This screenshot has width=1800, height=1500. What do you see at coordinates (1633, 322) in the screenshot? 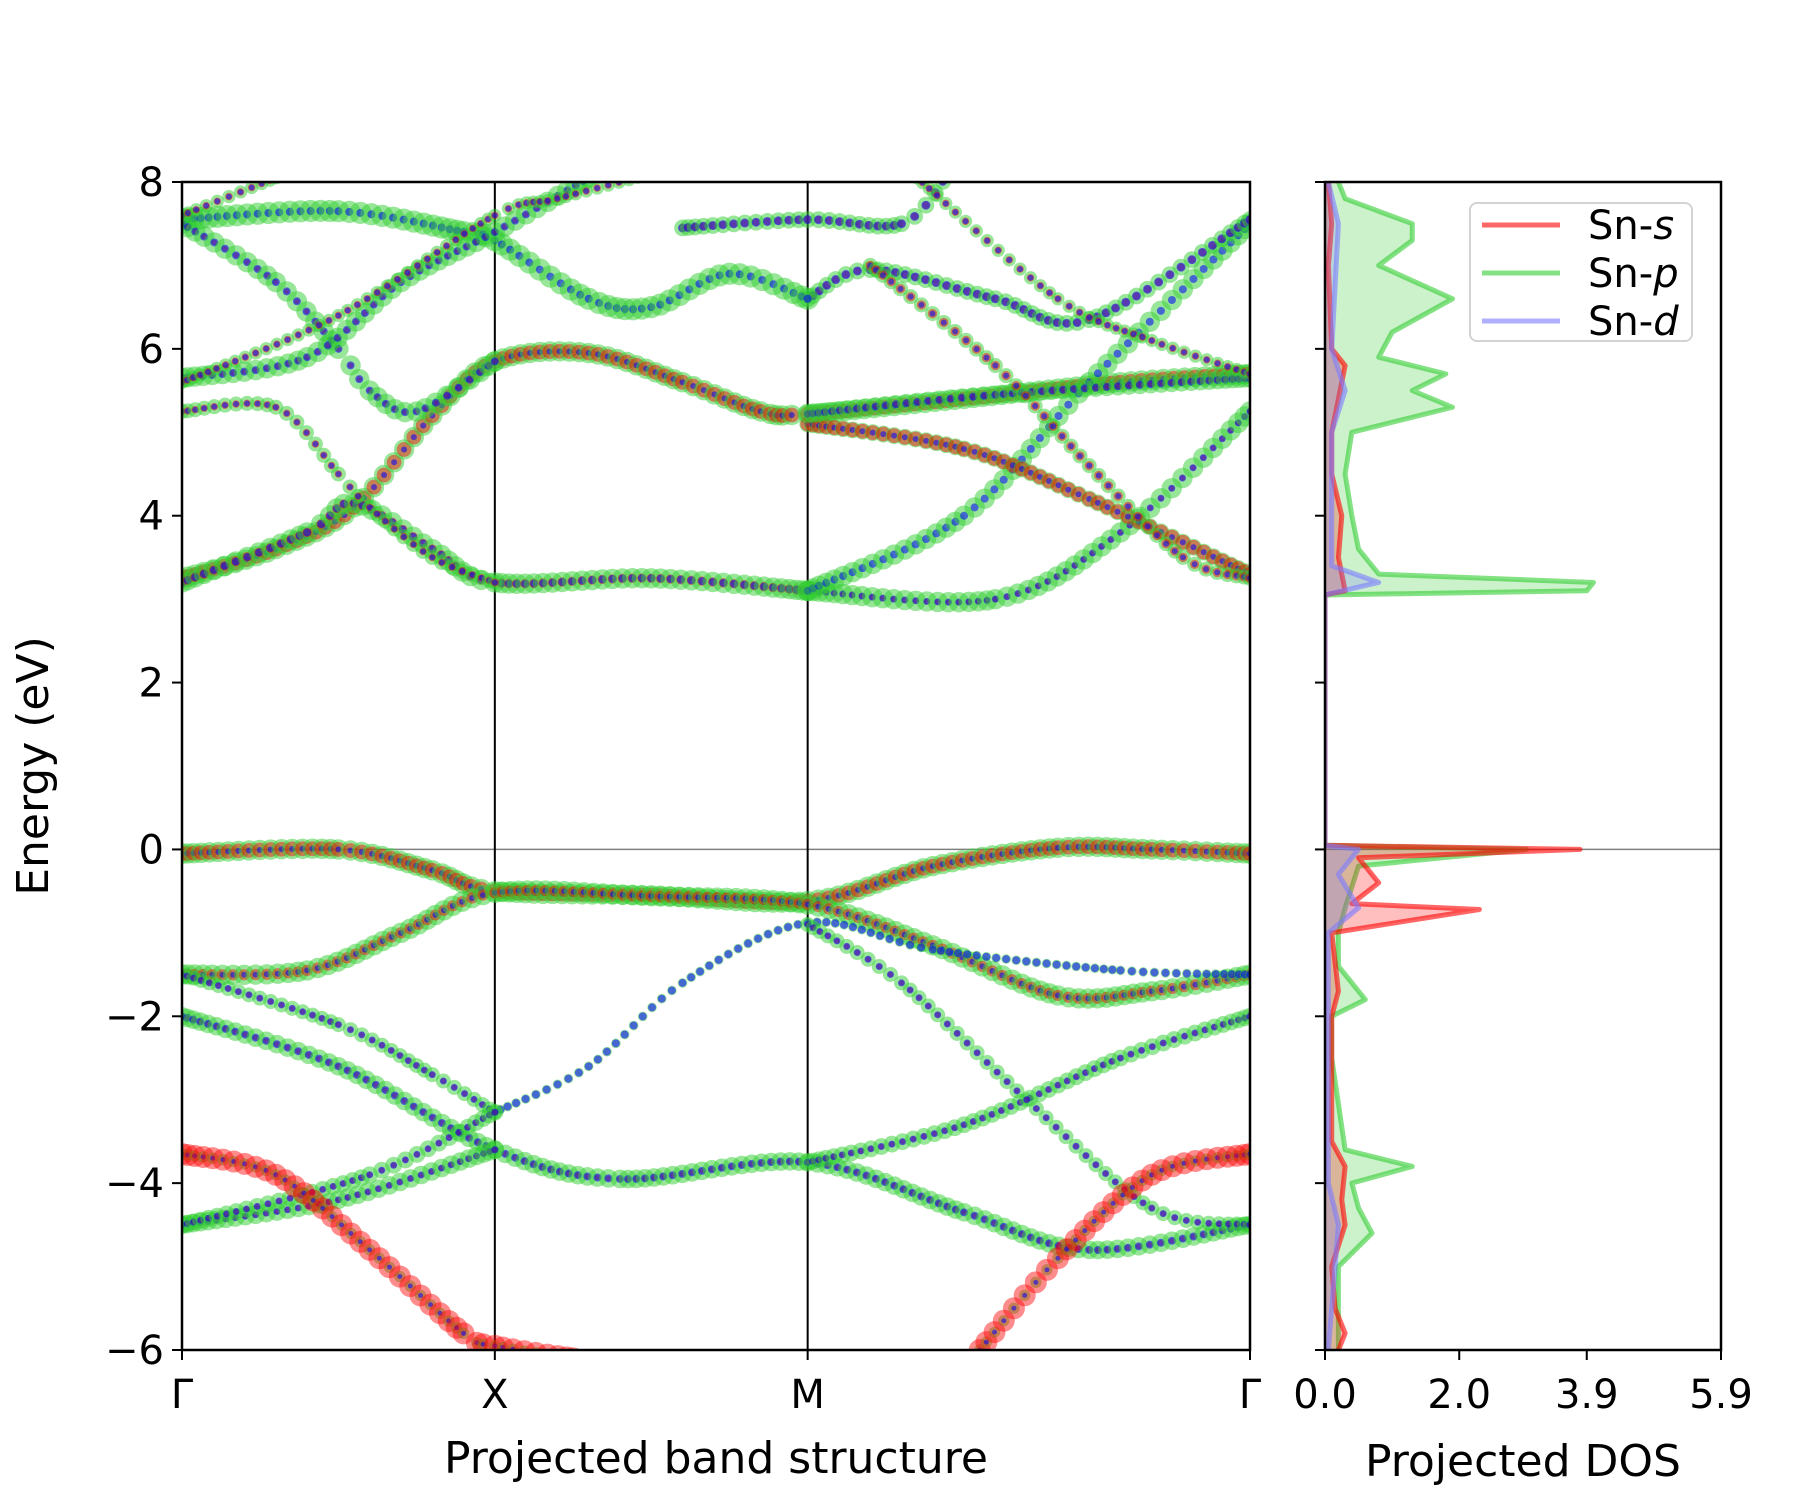
I see `legend-label: Sn-d` at bounding box center [1633, 322].